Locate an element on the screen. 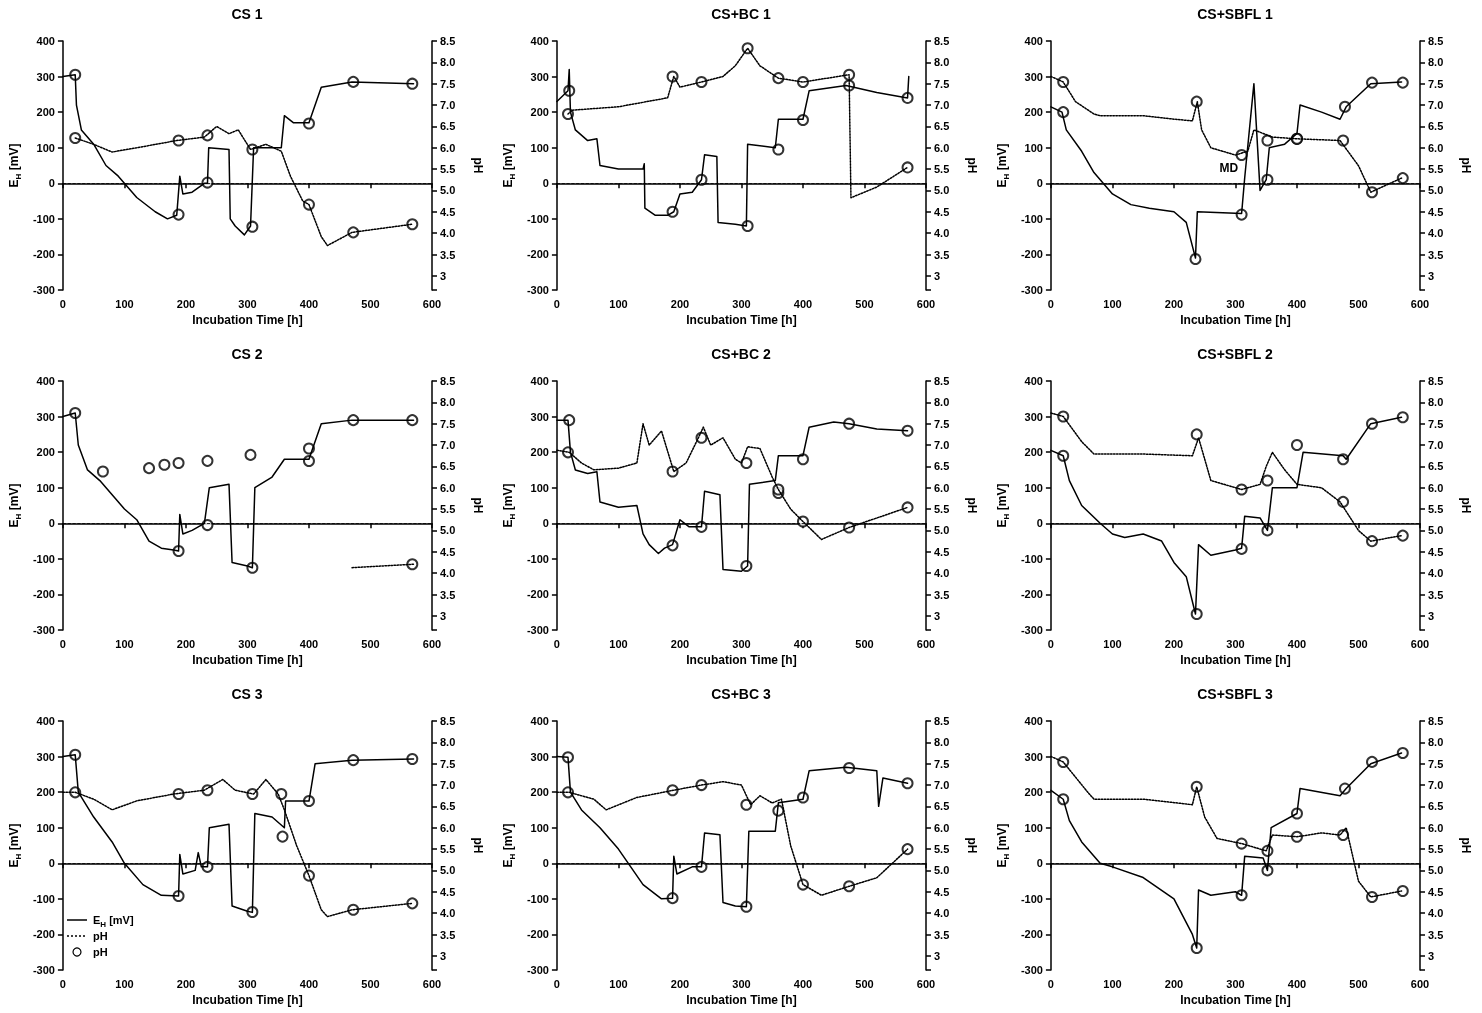  y2-tick-label: 3.5 is located at coordinates (448, 594).